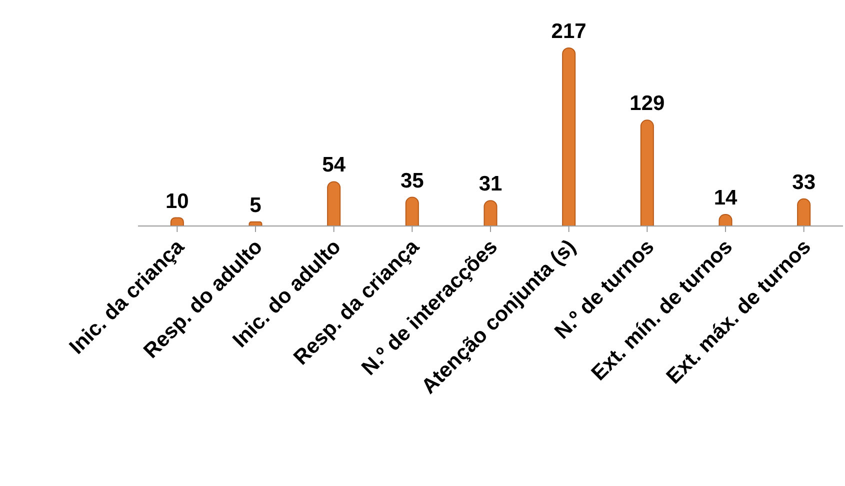 The image size is (845, 486). Describe the element at coordinates (490, 184) in the screenshot. I see `data-label: 31` at that location.